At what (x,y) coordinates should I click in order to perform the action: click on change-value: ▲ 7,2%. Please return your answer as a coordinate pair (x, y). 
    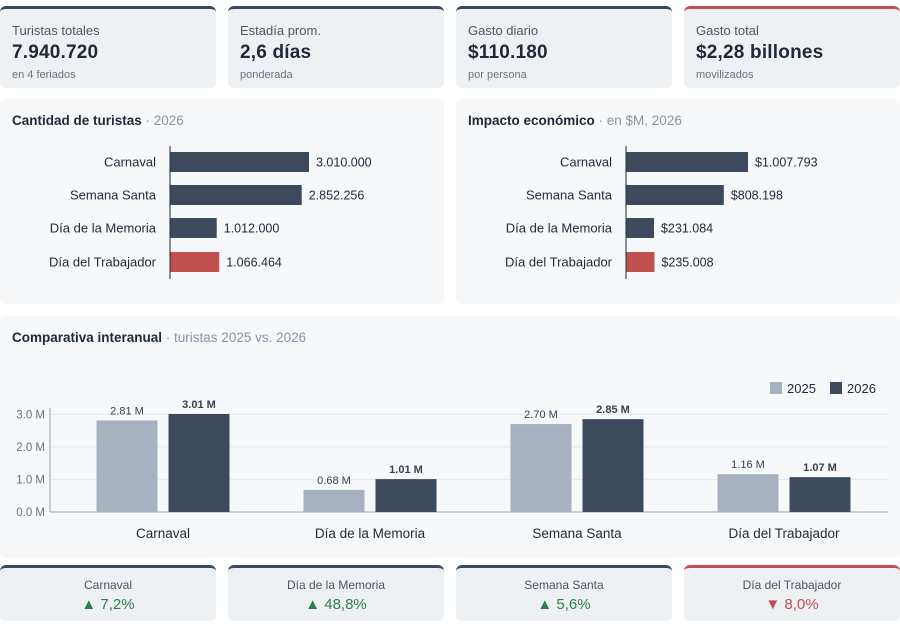
    Looking at the image, I should click on (108, 604).